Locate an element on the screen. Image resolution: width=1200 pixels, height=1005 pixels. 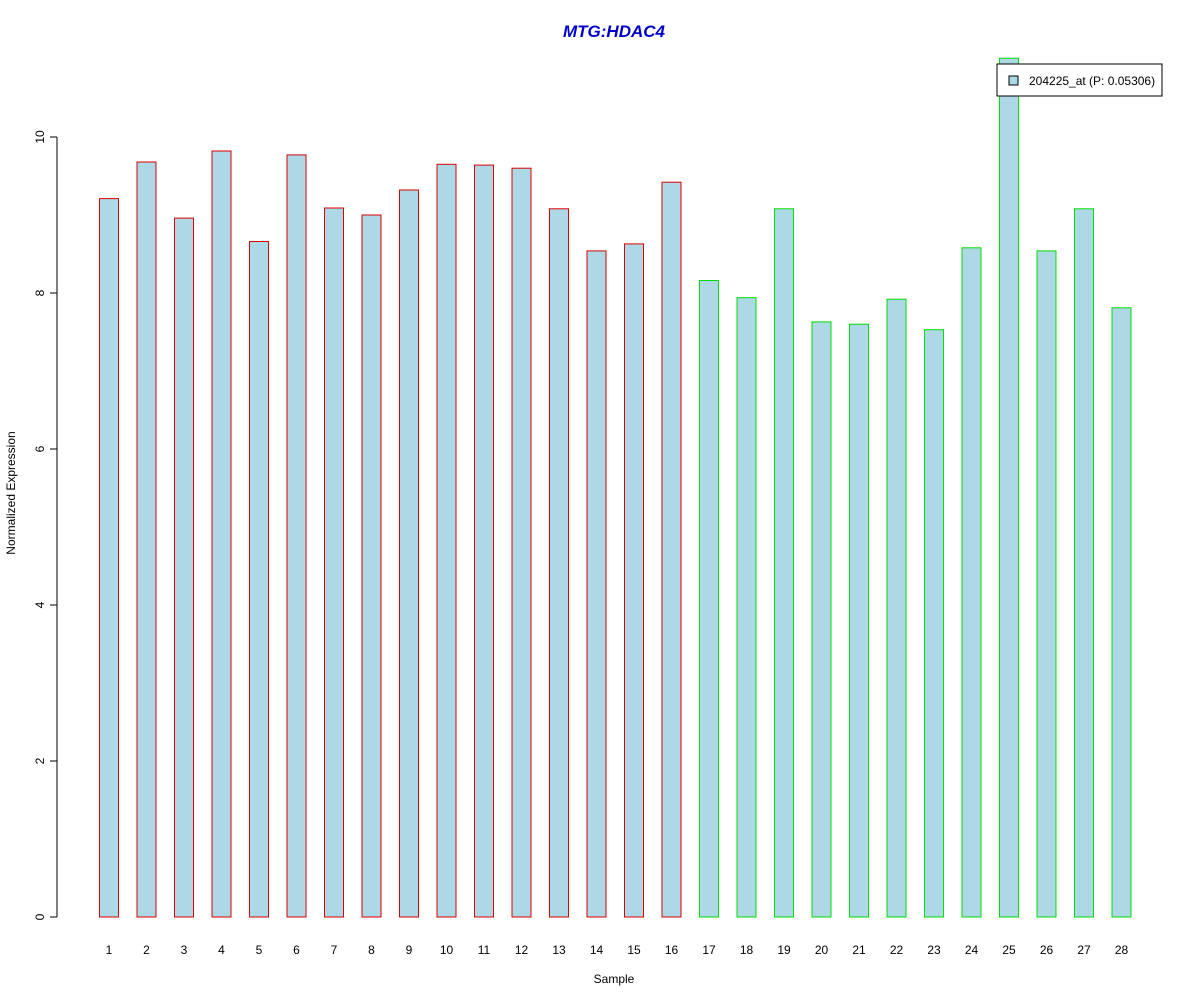
x-tick-label: 5 is located at coordinates (259, 950).